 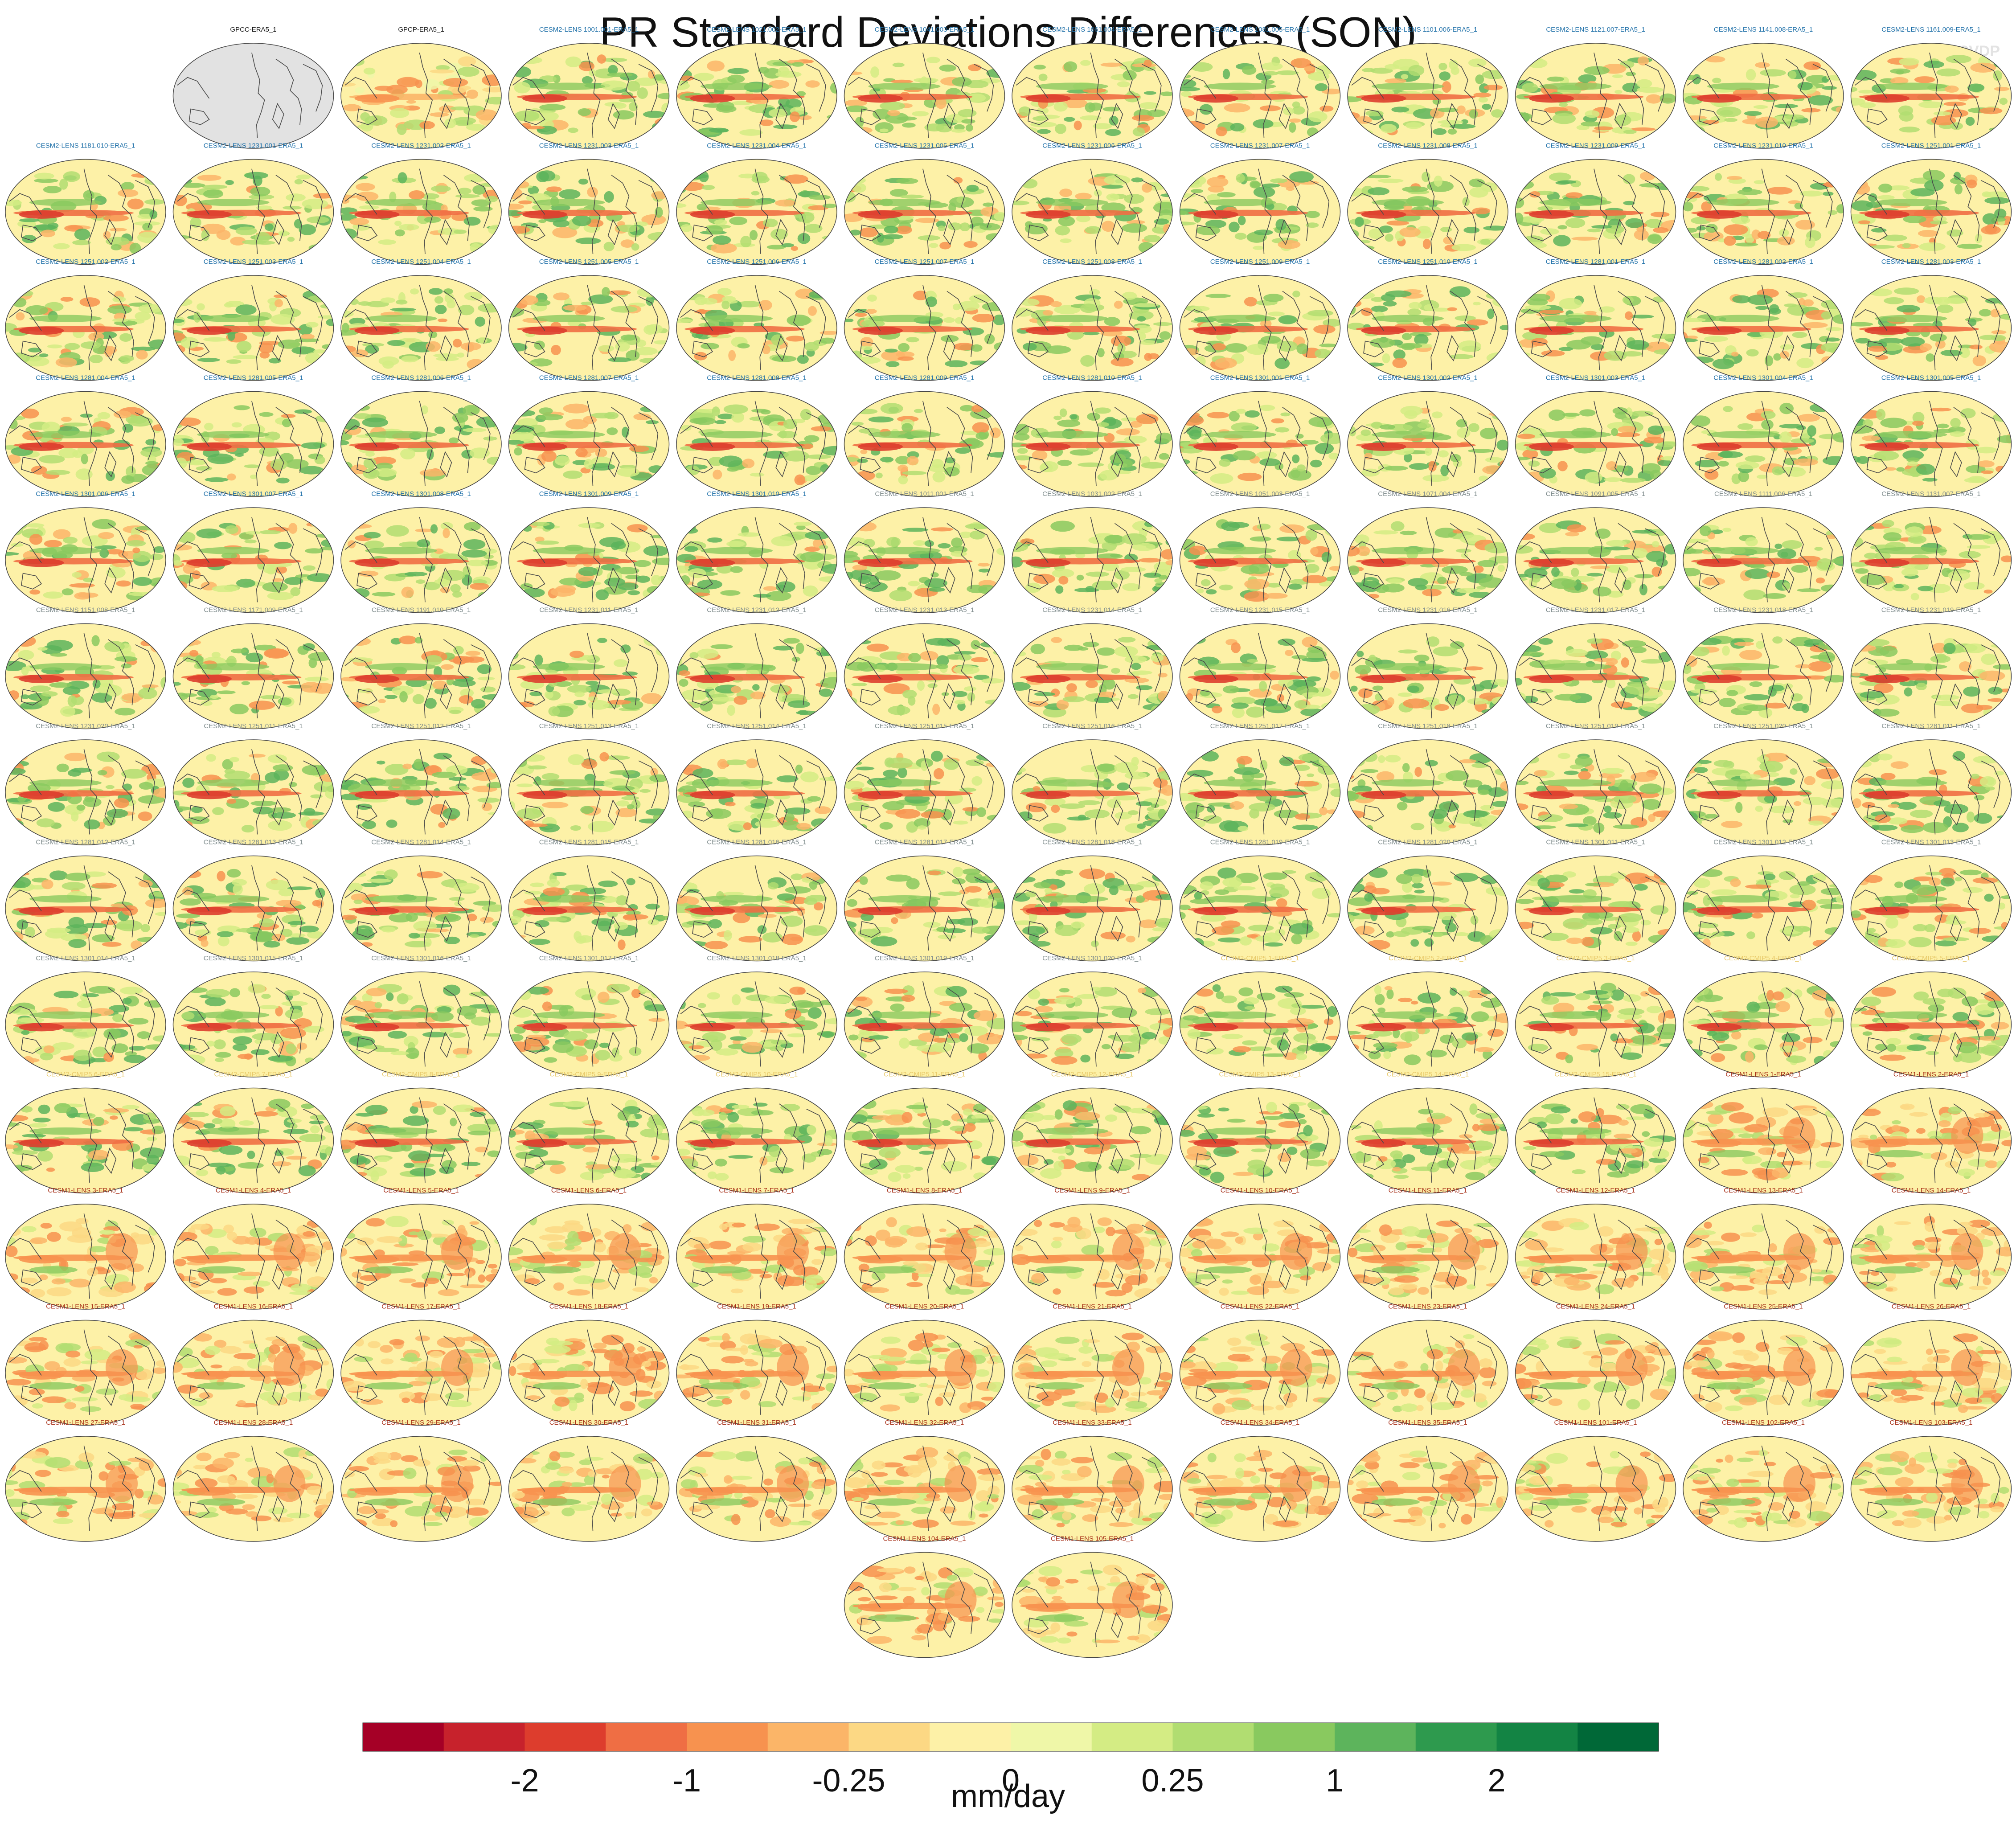 I want to click on map-panel: CESM2-LENS 1301.001-ERA5_1, so click(x=1260, y=435).